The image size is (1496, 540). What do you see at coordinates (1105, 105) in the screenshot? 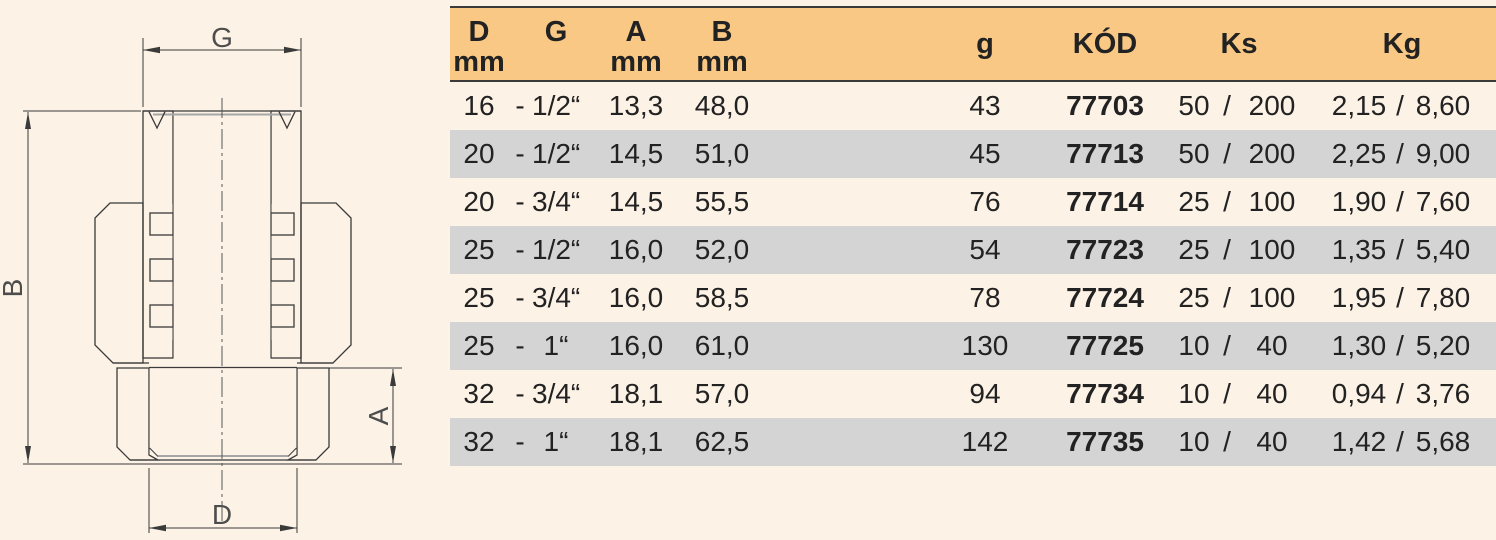
I see `cell-code: 77703` at bounding box center [1105, 105].